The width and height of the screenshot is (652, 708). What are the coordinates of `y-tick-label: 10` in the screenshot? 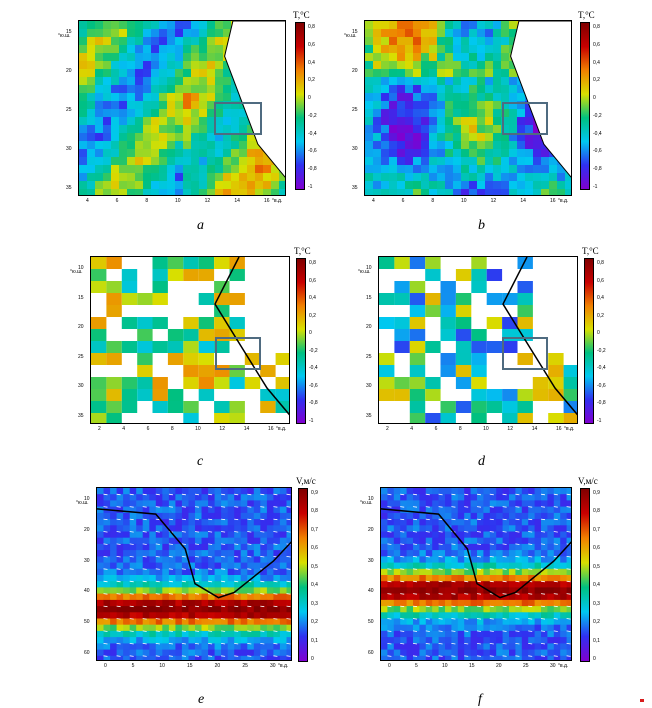 It's located at (371, 499).